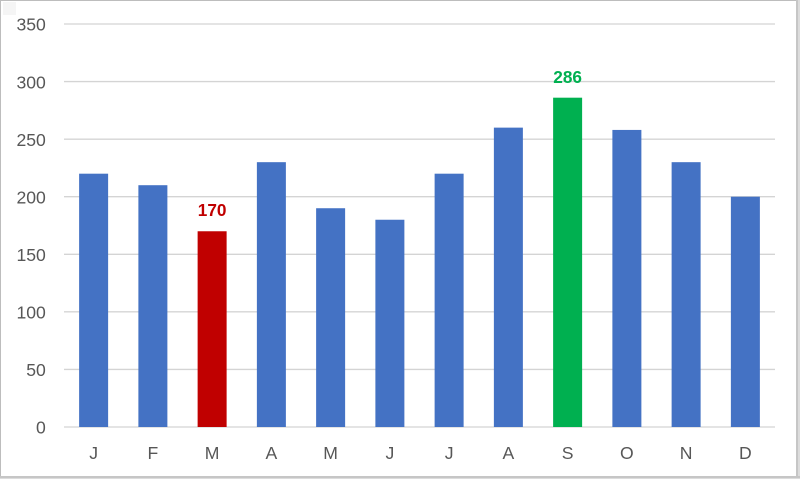  What do you see at coordinates (31, 25) in the screenshot?
I see `svg-text: 350` at bounding box center [31, 25].